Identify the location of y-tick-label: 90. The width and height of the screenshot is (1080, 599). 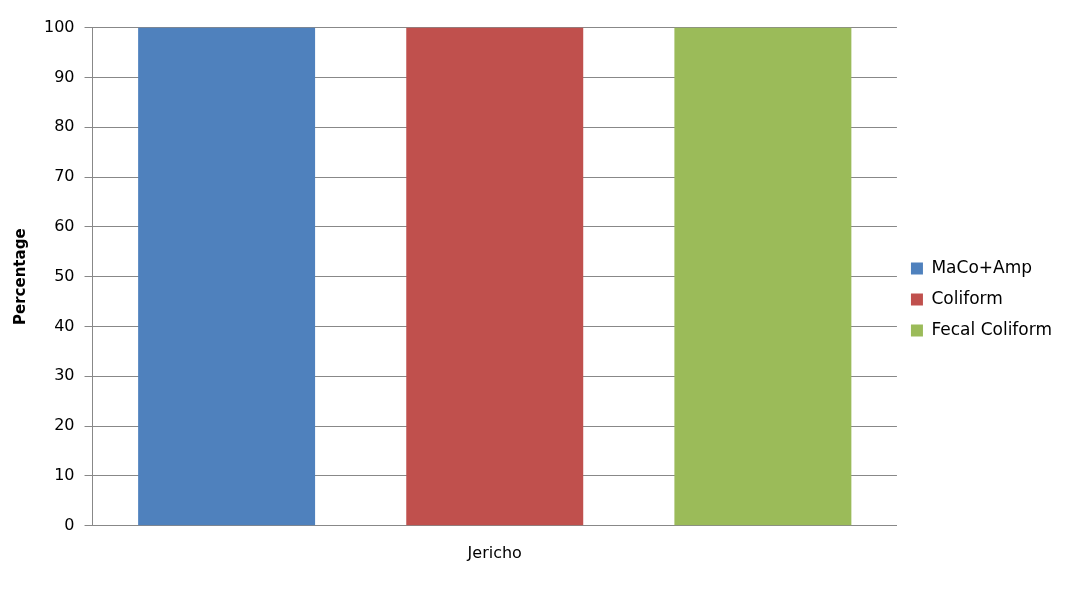
(64, 76).